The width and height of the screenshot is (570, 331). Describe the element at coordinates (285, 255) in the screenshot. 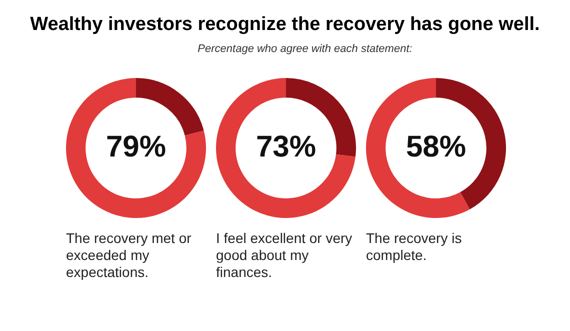

I see `text: I feel excellent or very good about my finances.` at that location.